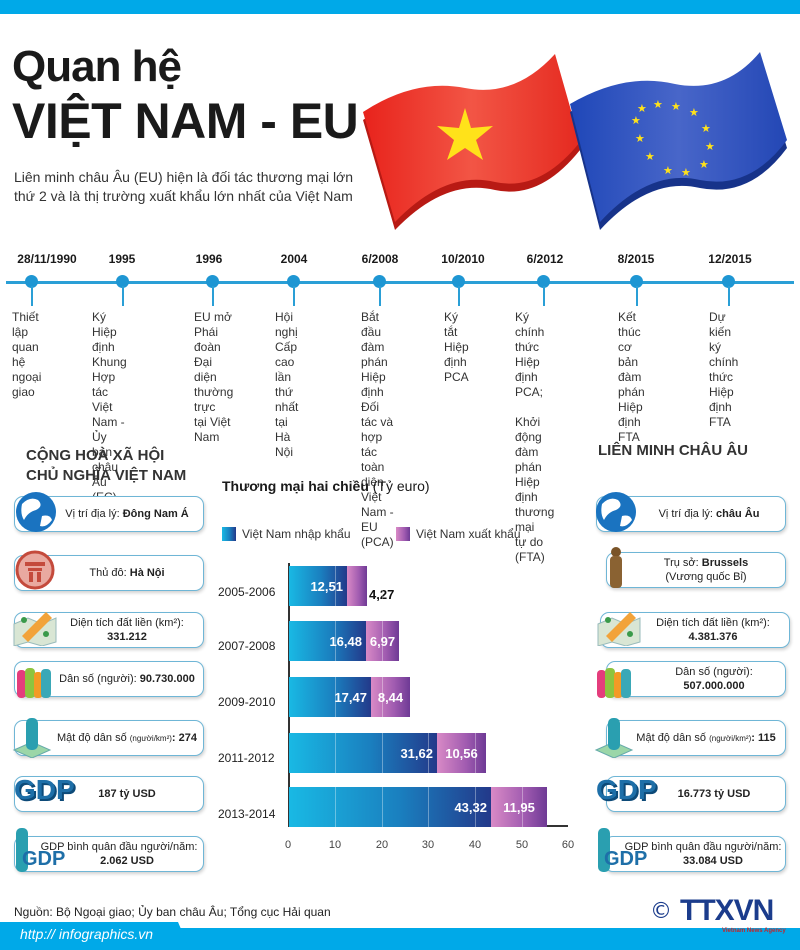 Image resolution: width=800 pixels, height=950 pixels. What do you see at coordinates (327, 641) in the screenshot?
I see `bar-import: 16,48` at bounding box center [327, 641].